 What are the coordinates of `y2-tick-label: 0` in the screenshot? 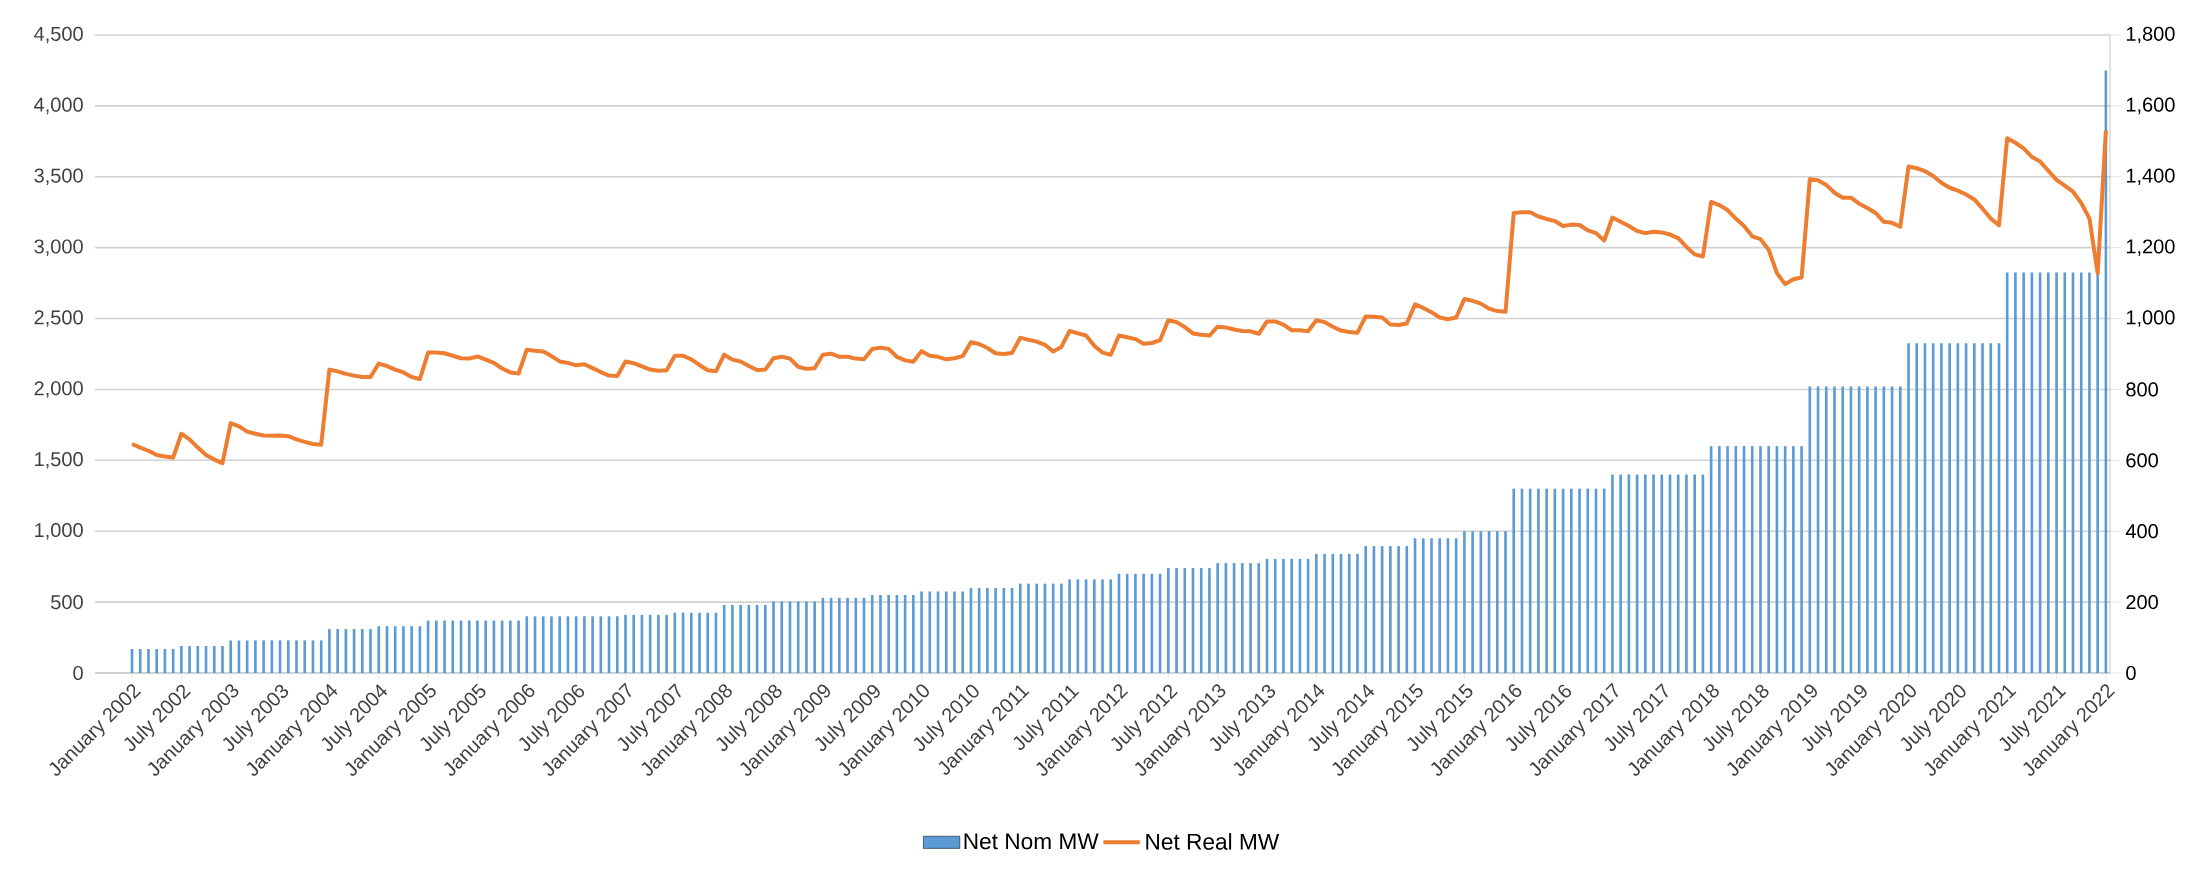 It's located at (2131, 673).